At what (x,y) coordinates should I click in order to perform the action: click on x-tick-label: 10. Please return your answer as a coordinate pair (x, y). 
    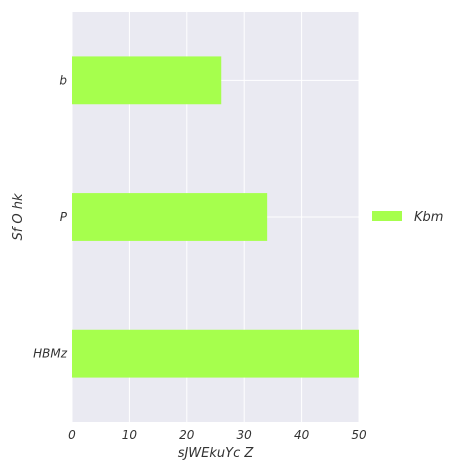
    Looking at the image, I should click on (130, 435).